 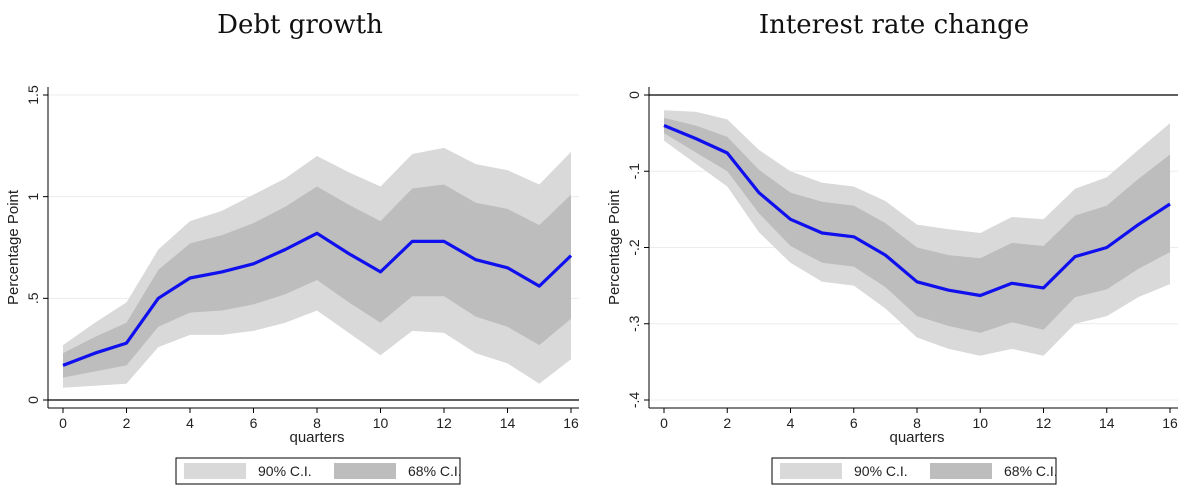 What do you see at coordinates (33, 197) in the screenshot?
I see `y-tick-label: 1` at bounding box center [33, 197].